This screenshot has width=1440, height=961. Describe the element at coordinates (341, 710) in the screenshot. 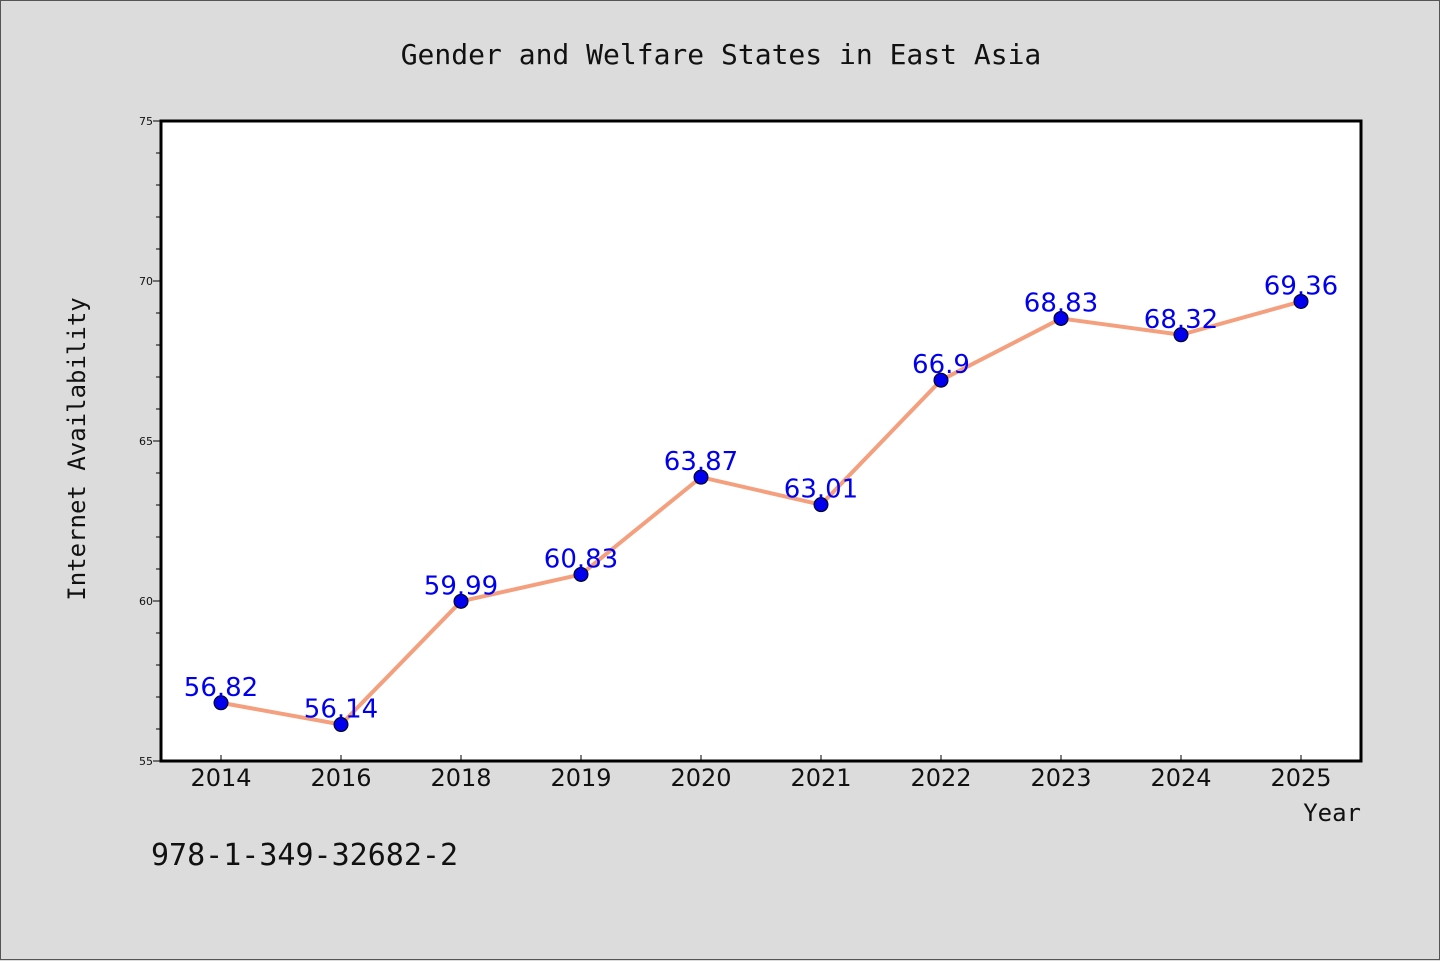

I see `data-label: 56.14` at that location.